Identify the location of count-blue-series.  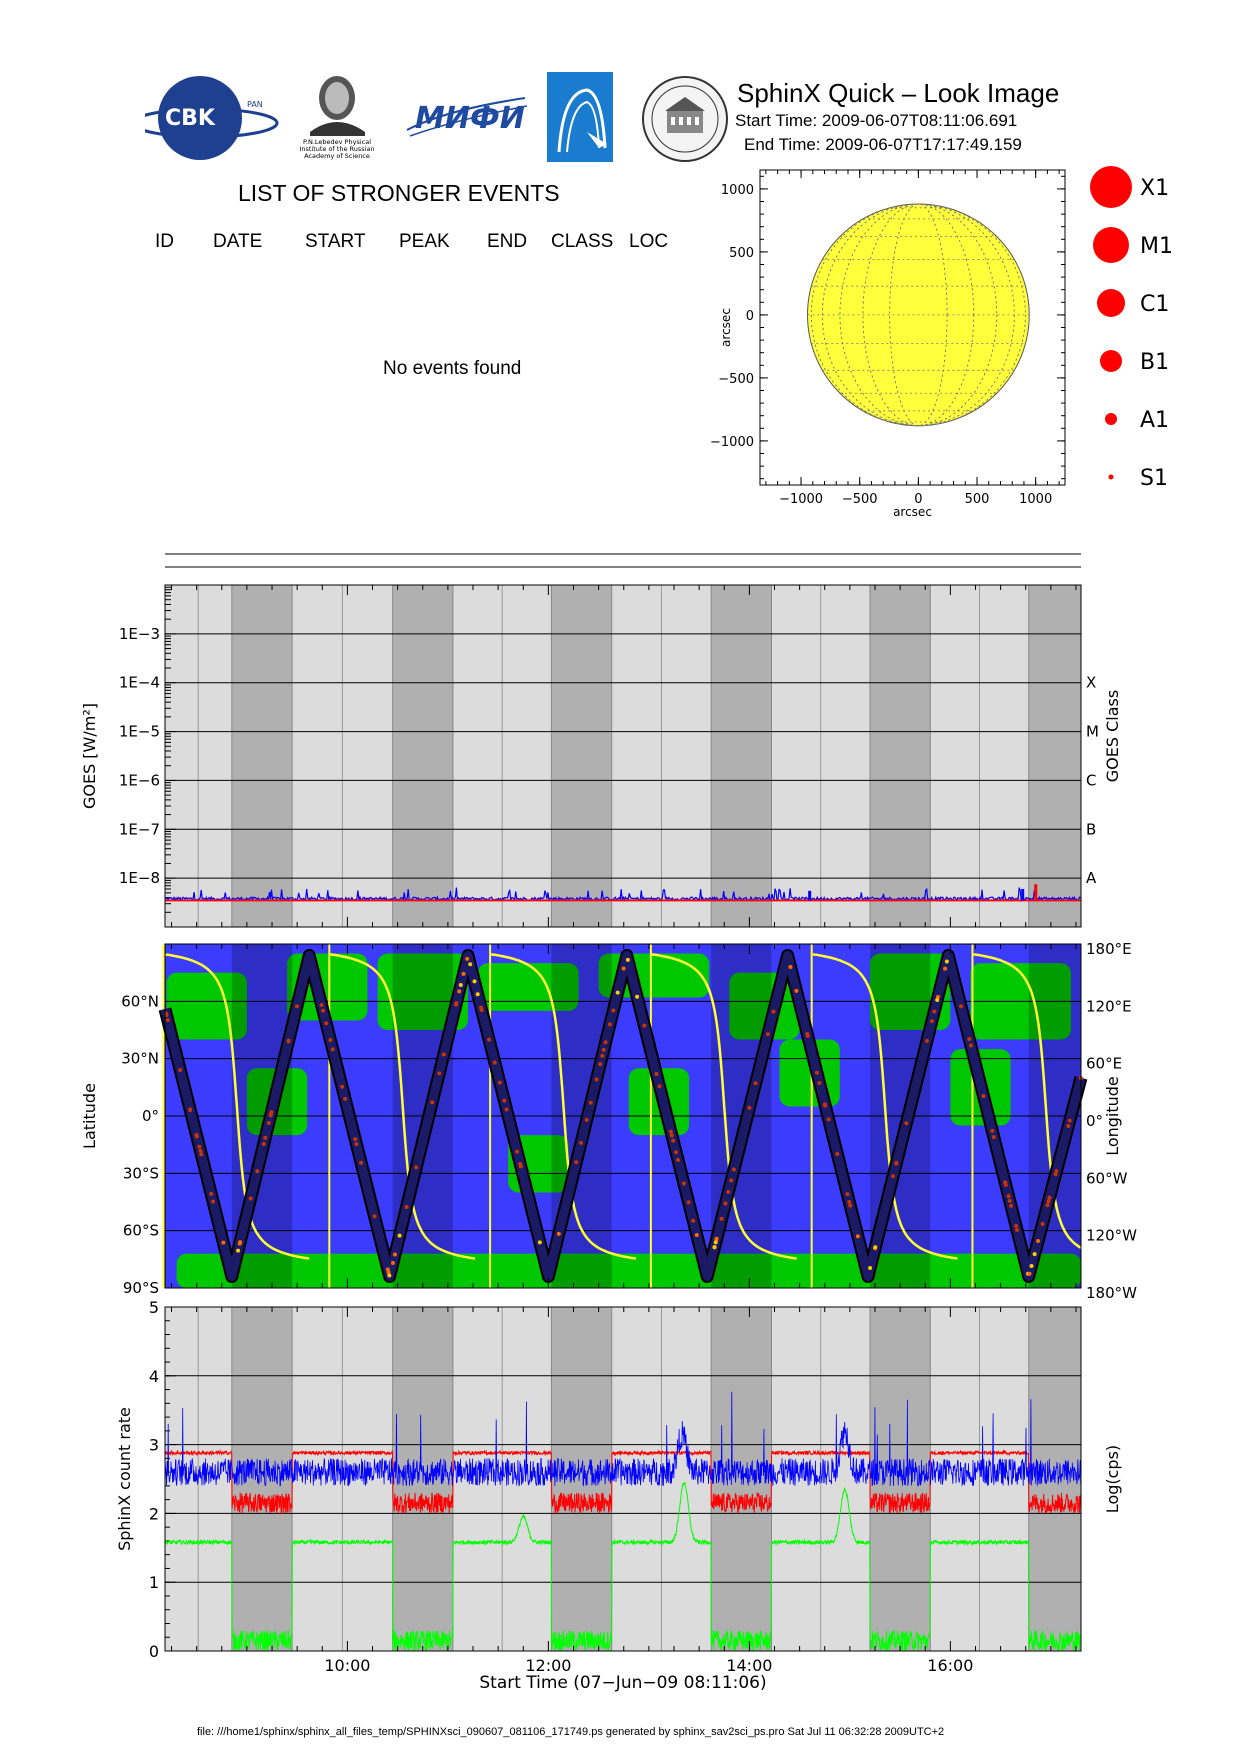
(623, 1439).